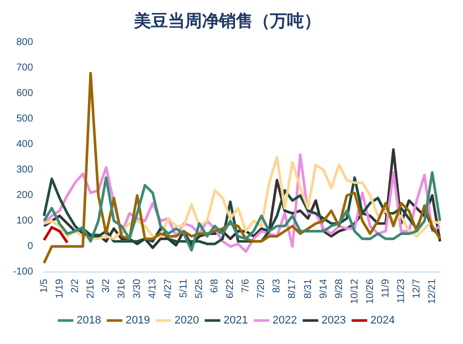 The height and width of the screenshot is (344, 463). Describe the element at coordinates (339, 288) in the screenshot. I see `x-tick-label: 9/28` at that location.